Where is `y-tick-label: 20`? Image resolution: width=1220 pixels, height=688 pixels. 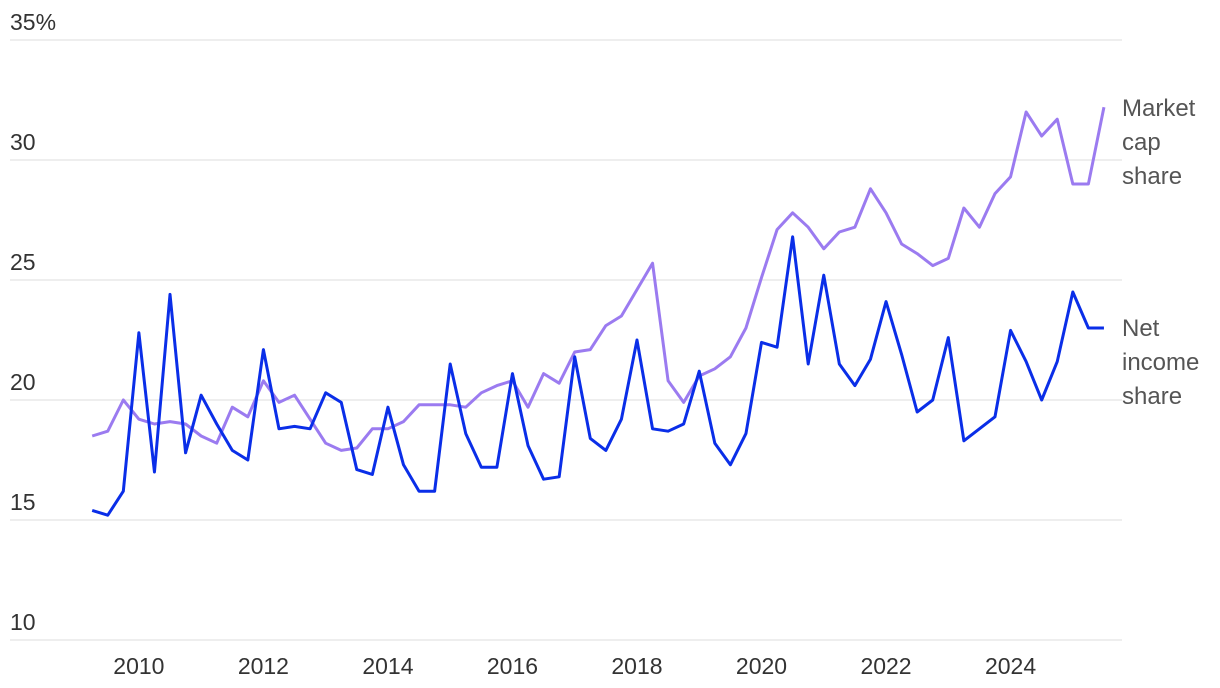
y-tick-label: 20 is located at coordinates (23, 382).